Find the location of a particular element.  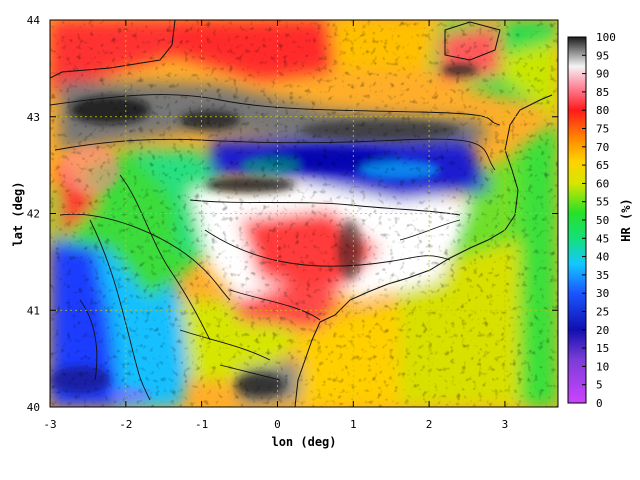

colorbar-tick-label: 20 is located at coordinates (602, 330).